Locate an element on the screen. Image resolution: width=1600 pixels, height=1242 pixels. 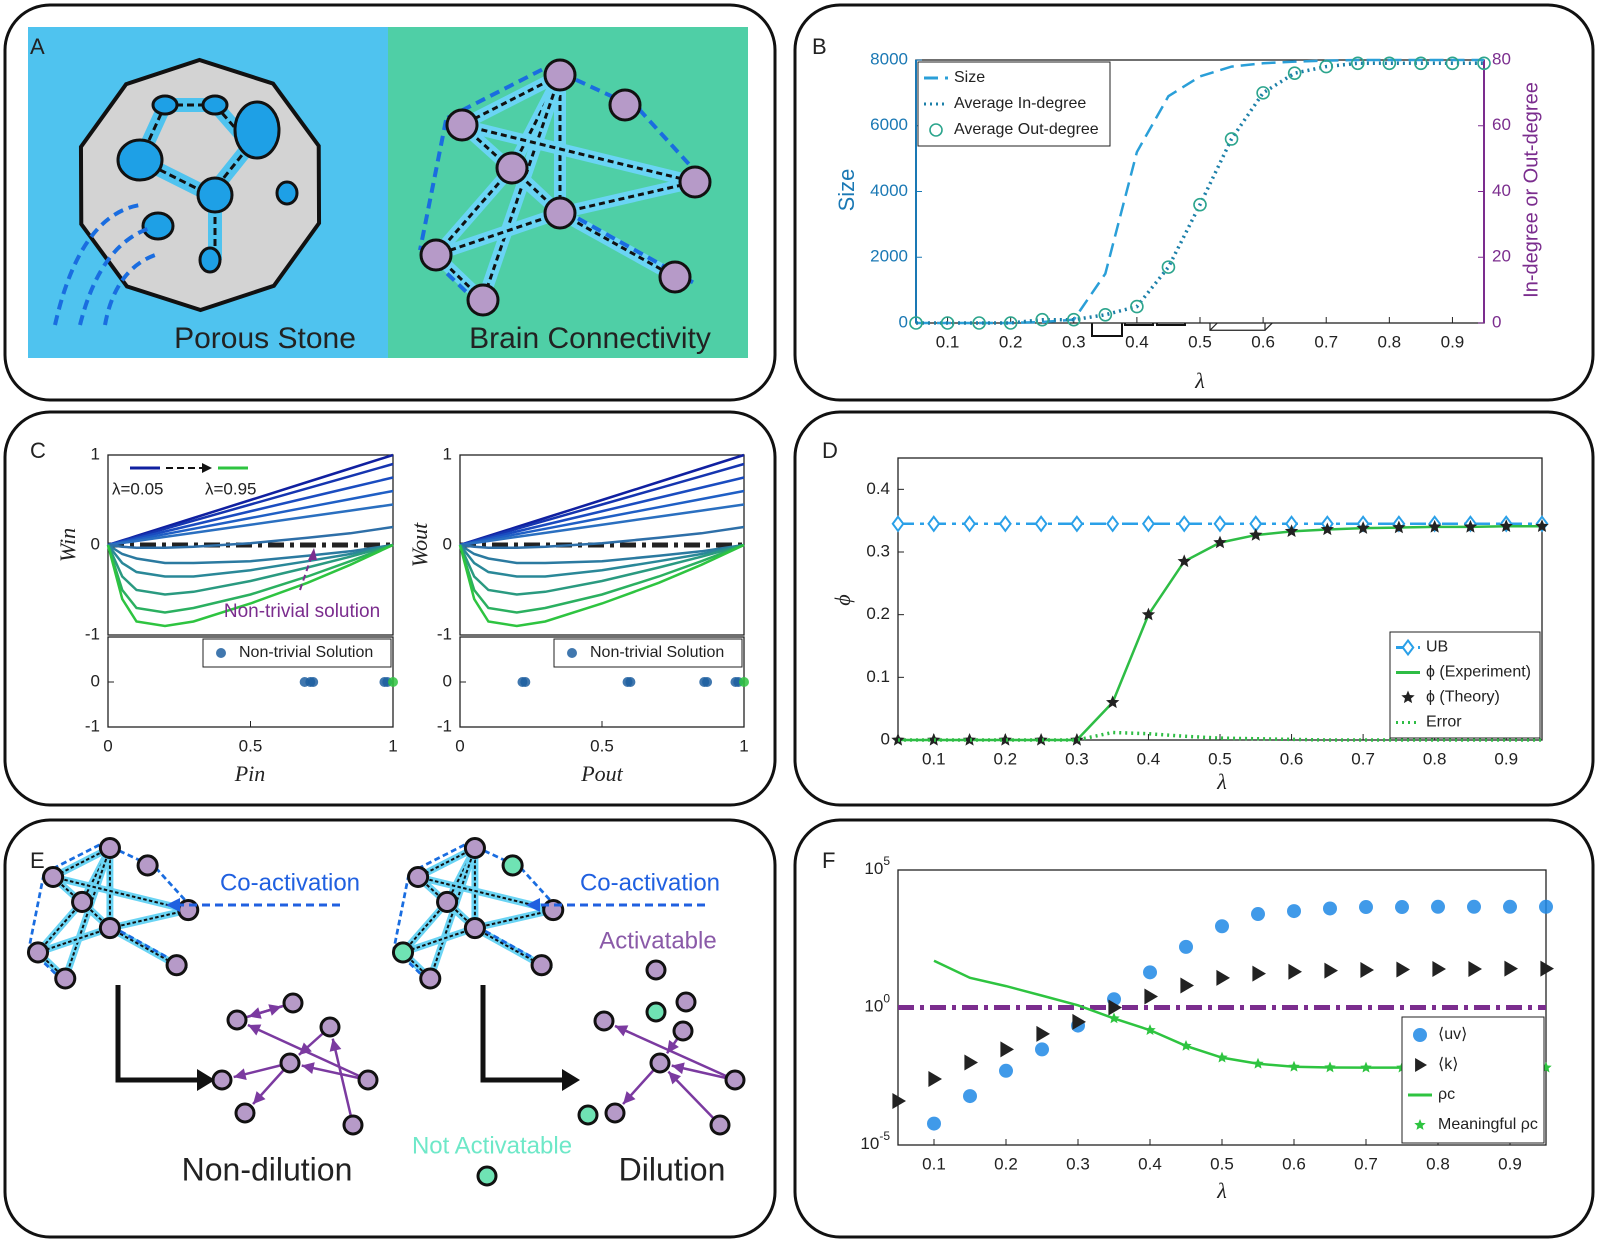
diagram-label: Brain Connectivity is located at coordinates (590, 338).